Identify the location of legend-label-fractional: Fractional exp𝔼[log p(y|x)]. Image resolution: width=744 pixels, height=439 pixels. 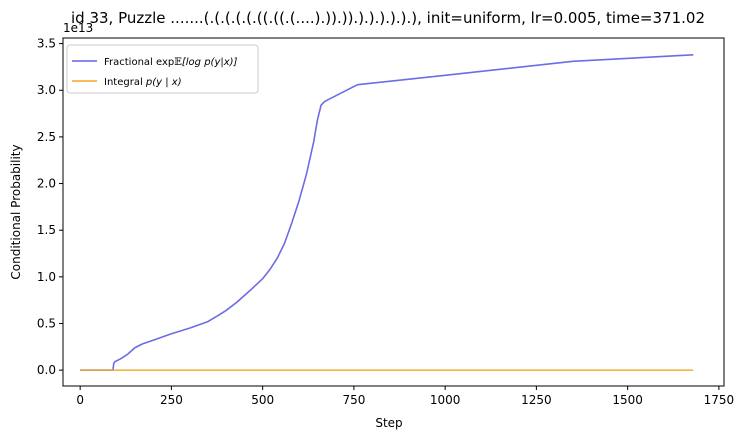
(171, 62).